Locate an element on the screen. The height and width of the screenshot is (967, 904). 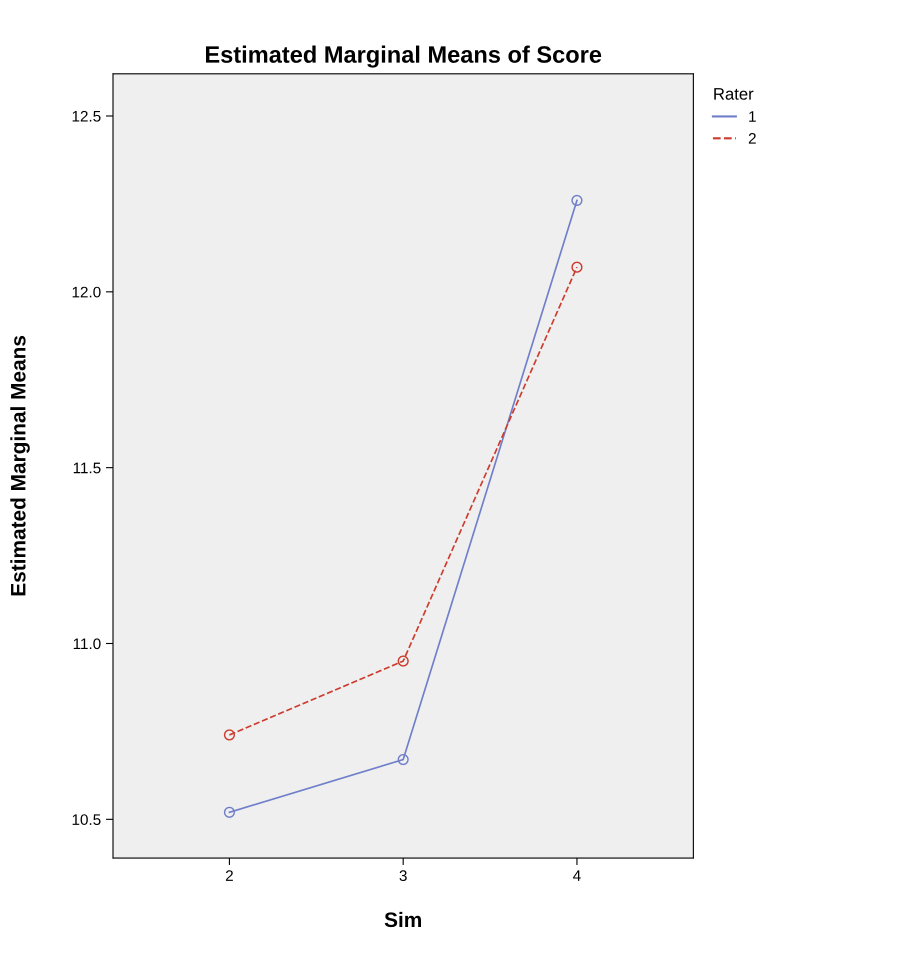
x-tick-label: 4 is located at coordinates (577, 875).